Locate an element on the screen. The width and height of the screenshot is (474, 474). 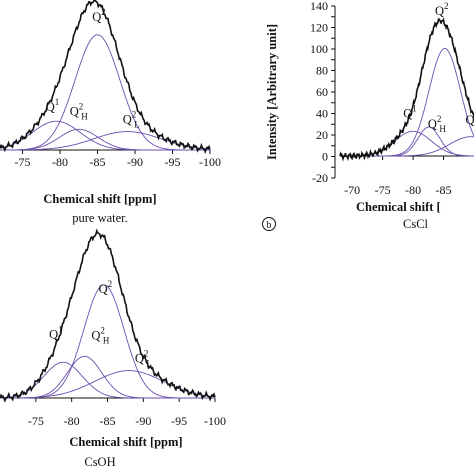
y-tick-label: -20 is located at coordinates (320, 178).